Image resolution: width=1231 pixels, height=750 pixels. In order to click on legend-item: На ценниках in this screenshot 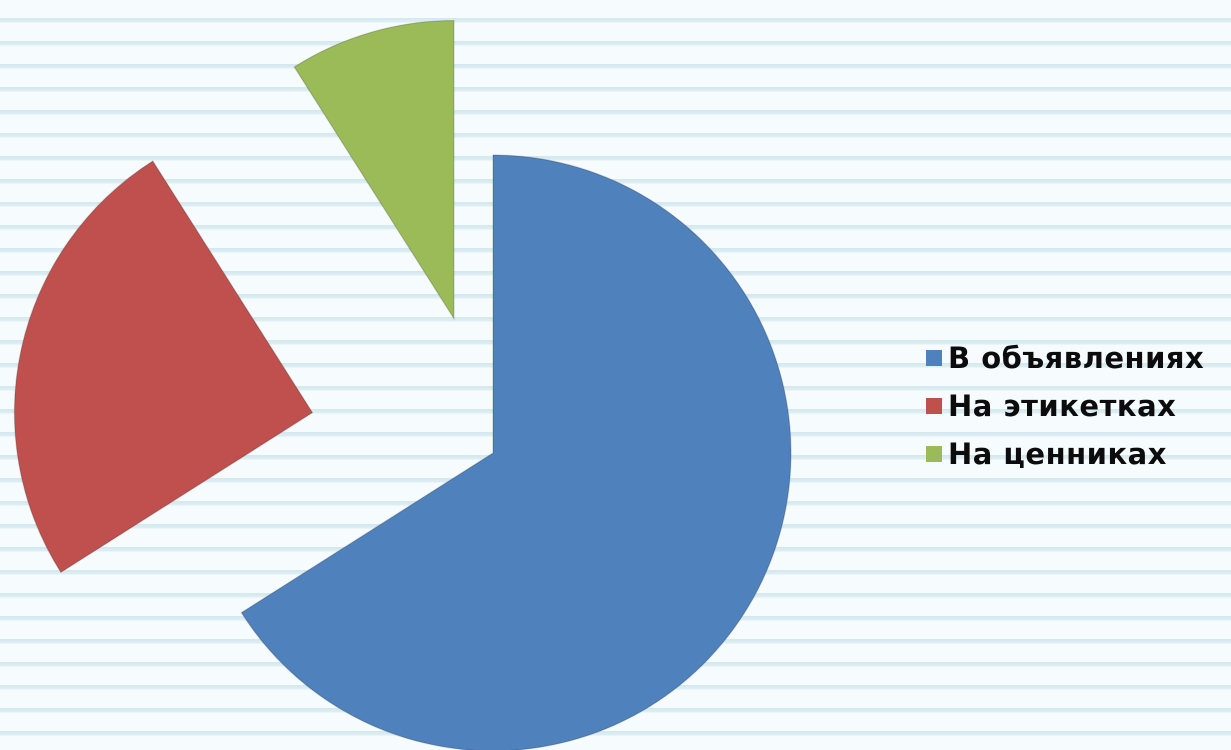, I will do `click(1078, 454)`.